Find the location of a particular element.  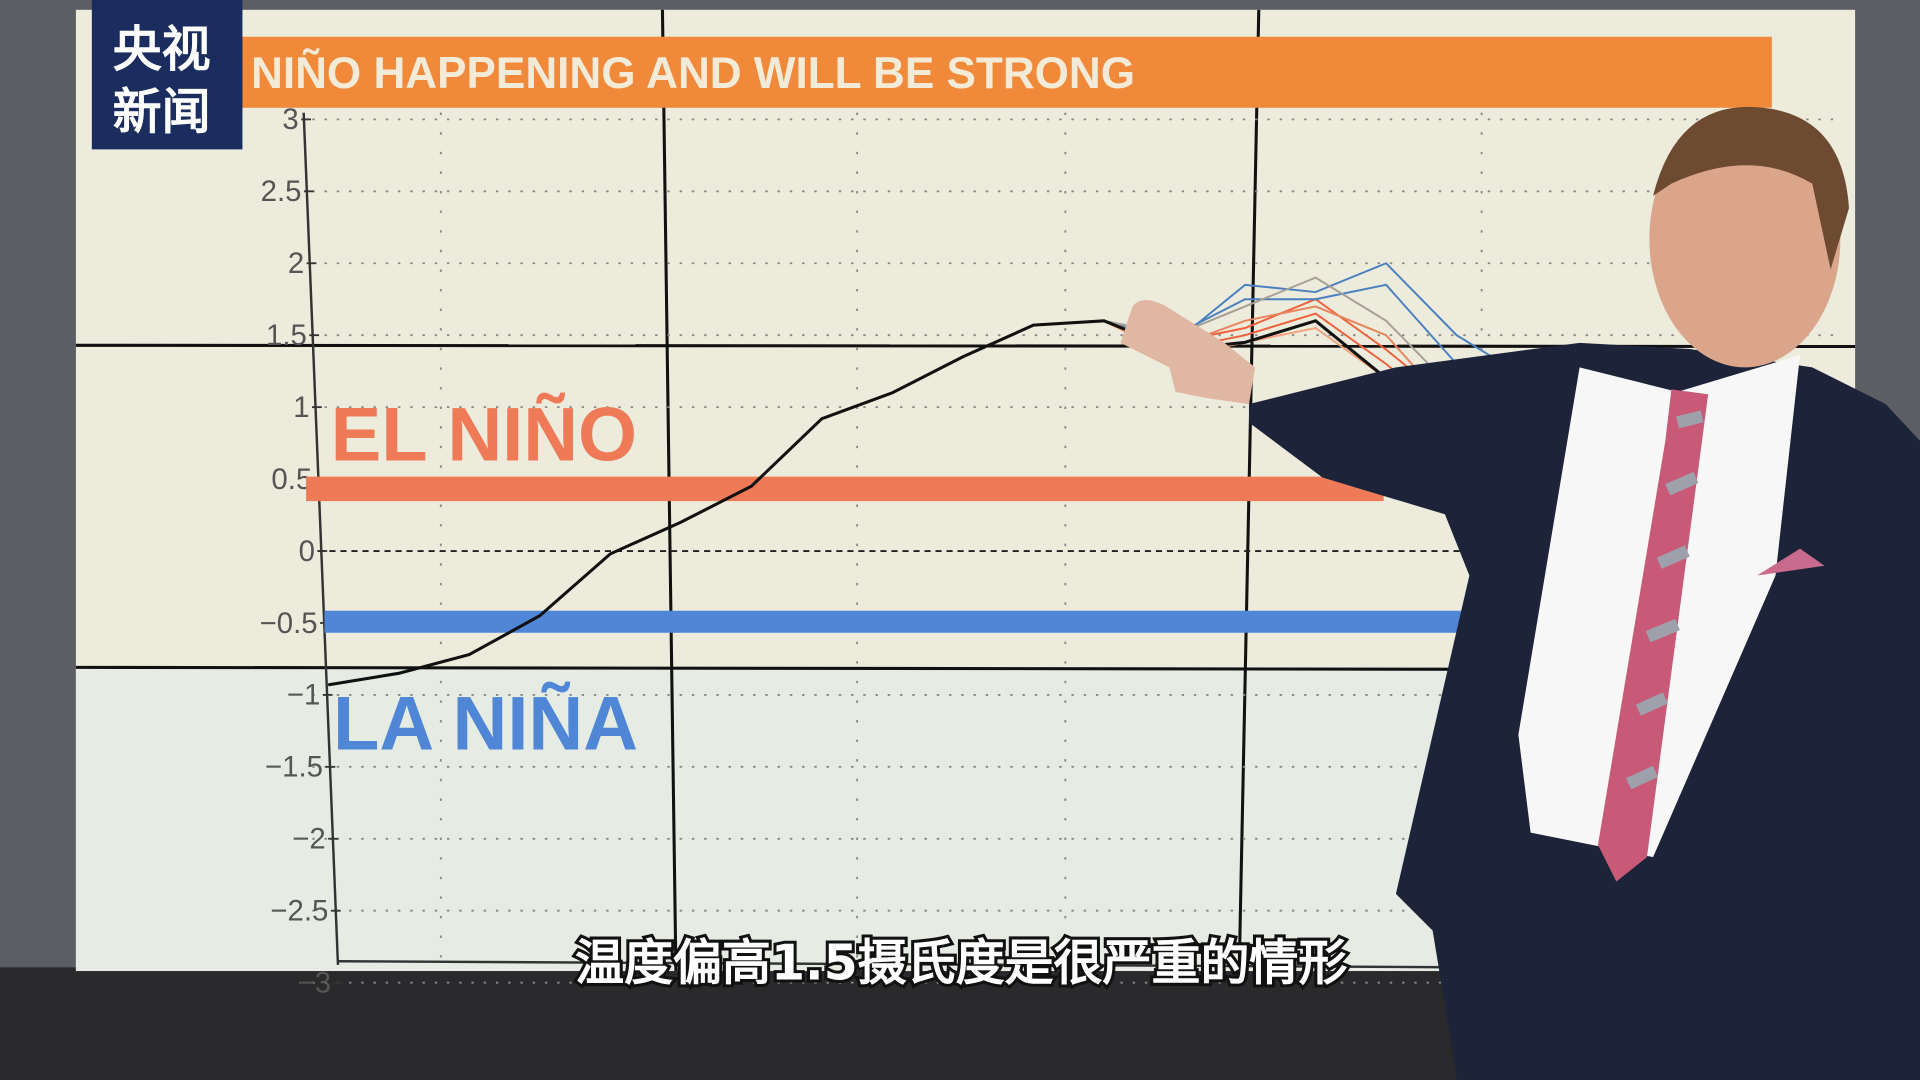

y-tick-label: 2.5 is located at coordinates (281, 191).